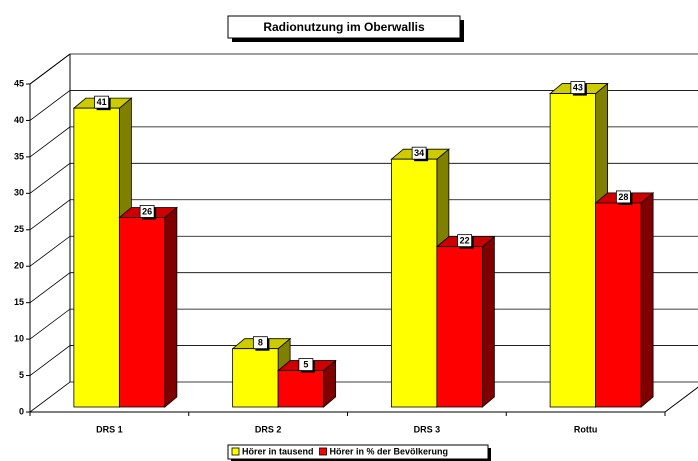  What do you see at coordinates (427, 429) in the screenshot?
I see `x-tick-label: DRS 3` at bounding box center [427, 429].